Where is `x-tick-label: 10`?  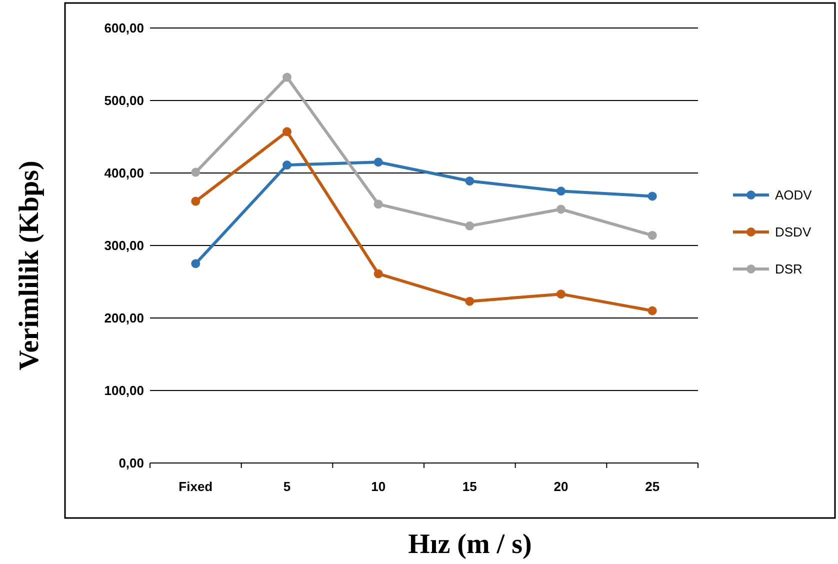
x-tick-label: 10 is located at coordinates (378, 486).